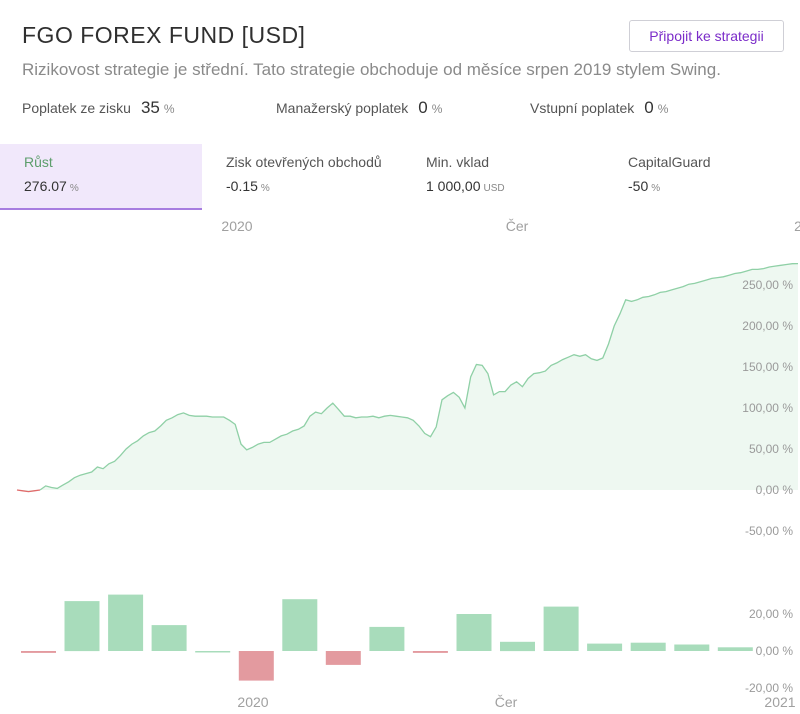  I want to click on y-tick-label: 100,00 %, so click(767, 408).